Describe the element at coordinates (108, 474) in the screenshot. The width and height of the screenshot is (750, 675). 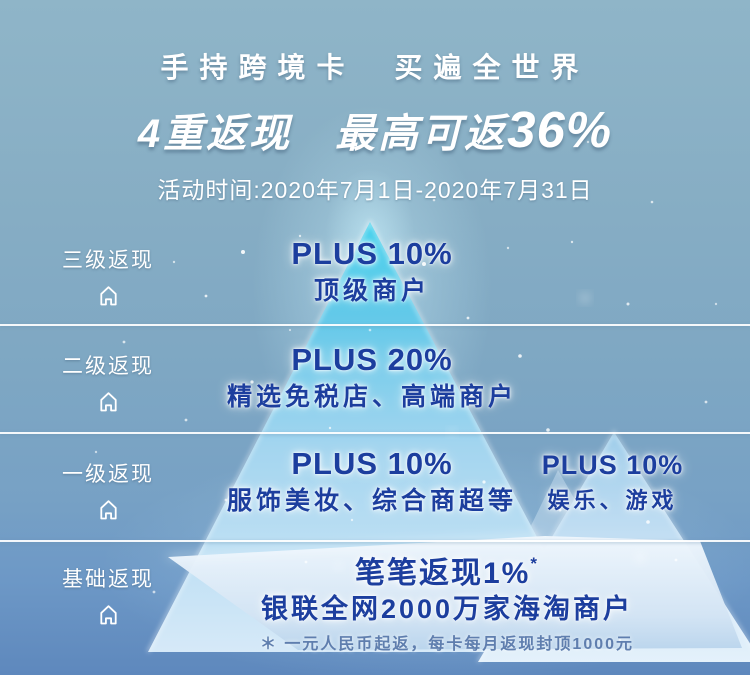
I see `tier-label-text: 一级返现` at that location.